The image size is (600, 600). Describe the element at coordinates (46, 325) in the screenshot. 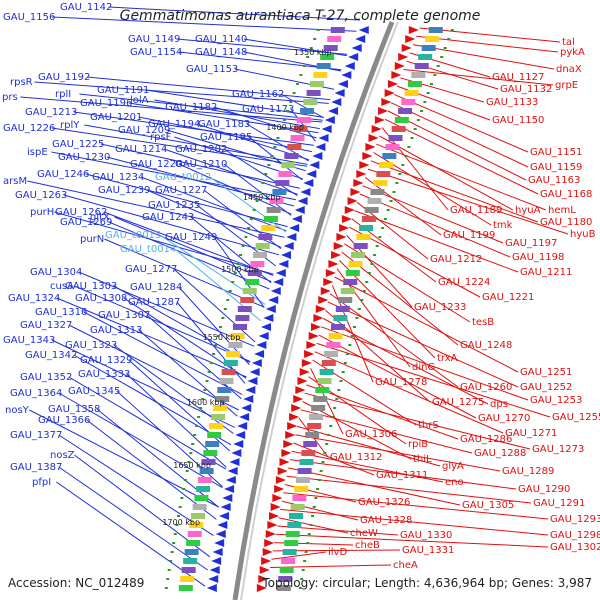

I see `forward-gene-label: GAU_1327` at that location.